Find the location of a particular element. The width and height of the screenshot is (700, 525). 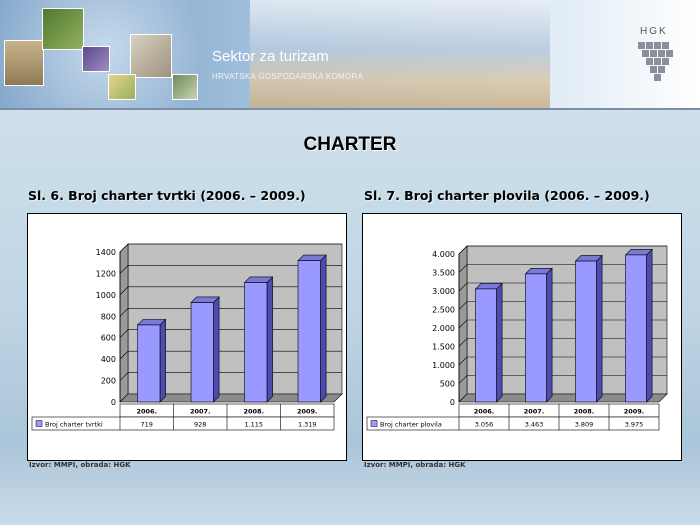

data-label: 1.319 is located at coordinates (307, 425).